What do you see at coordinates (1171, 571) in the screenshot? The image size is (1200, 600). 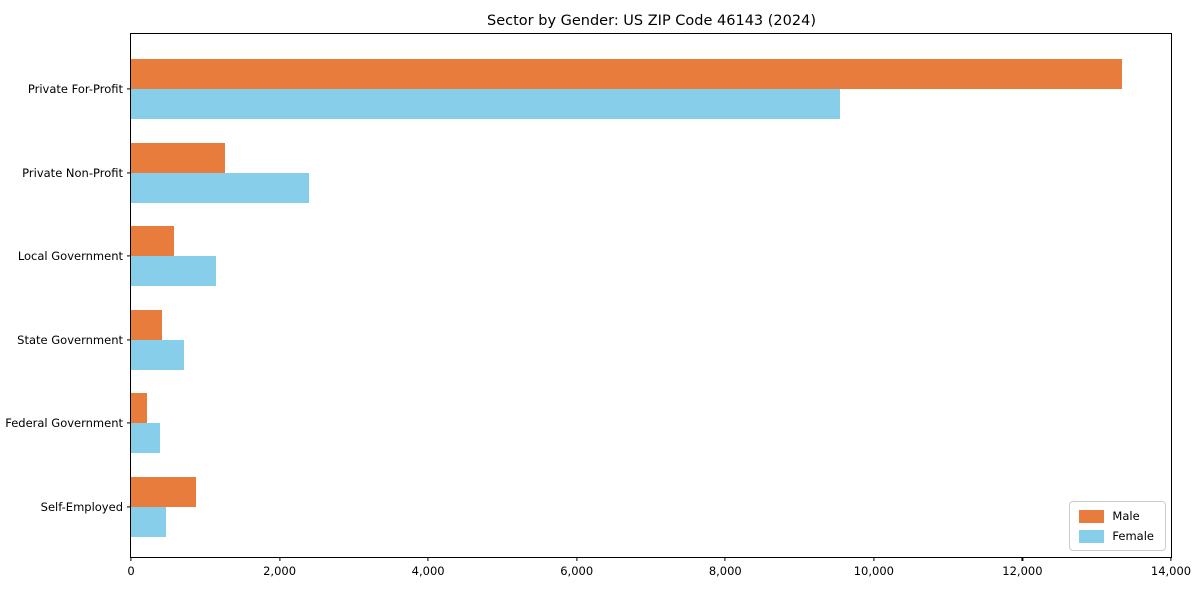 I see `x-axis-tick-label: 14,000` at bounding box center [1171, 571].